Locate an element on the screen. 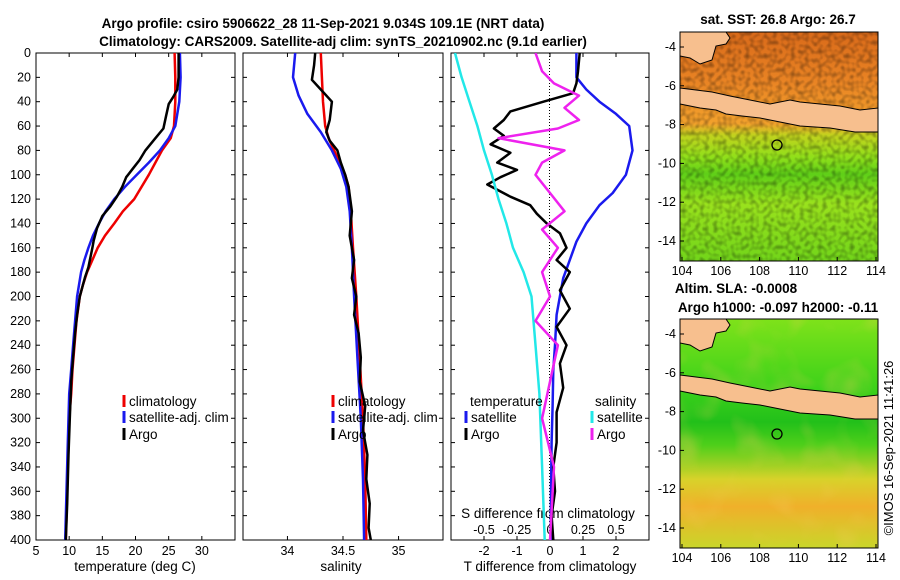 The width and height of the screenshot is (900, 580). x-tick-label: 2 is located at coordinates (616, 551).